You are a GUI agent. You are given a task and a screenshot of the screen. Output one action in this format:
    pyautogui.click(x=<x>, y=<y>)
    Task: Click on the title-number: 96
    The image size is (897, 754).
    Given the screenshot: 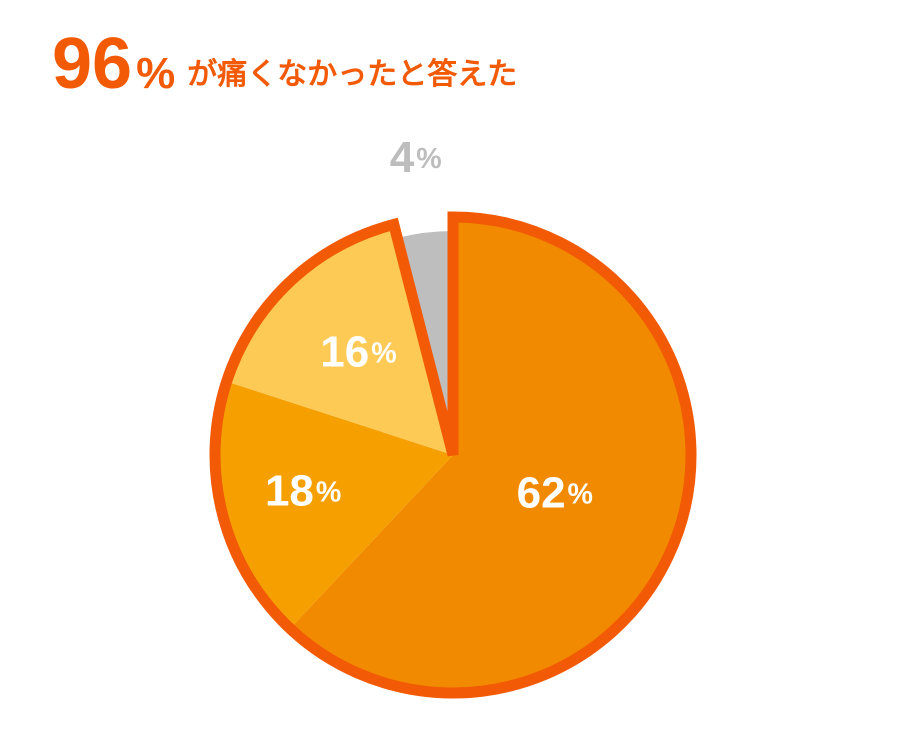 What is the action you would take?
    pyautogui.click(x=92, y=64)
    